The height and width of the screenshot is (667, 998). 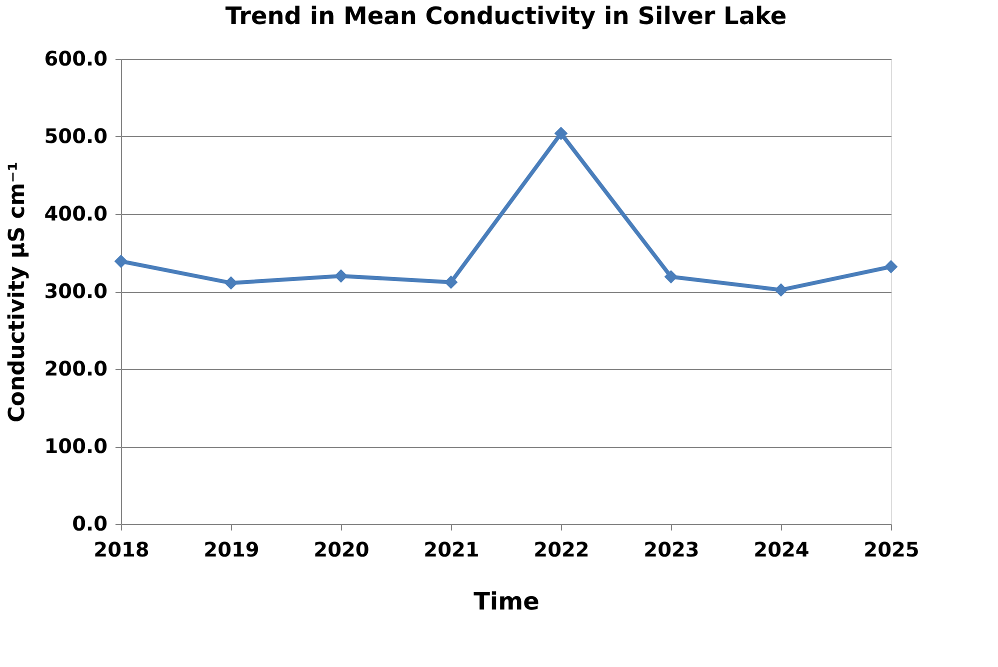 I want to click on y-tick-label: 100.0, so click(x=76, y=446).